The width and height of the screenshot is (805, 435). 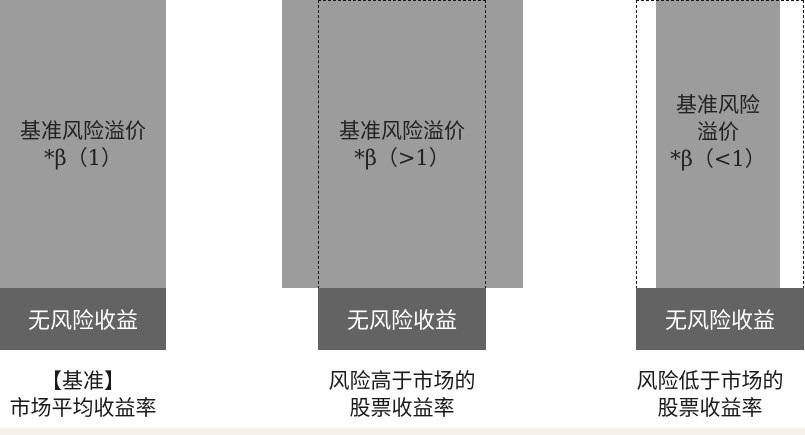 I want to click on baseline-risk-free-block: 无风险收益, so click(x=83, y=319).